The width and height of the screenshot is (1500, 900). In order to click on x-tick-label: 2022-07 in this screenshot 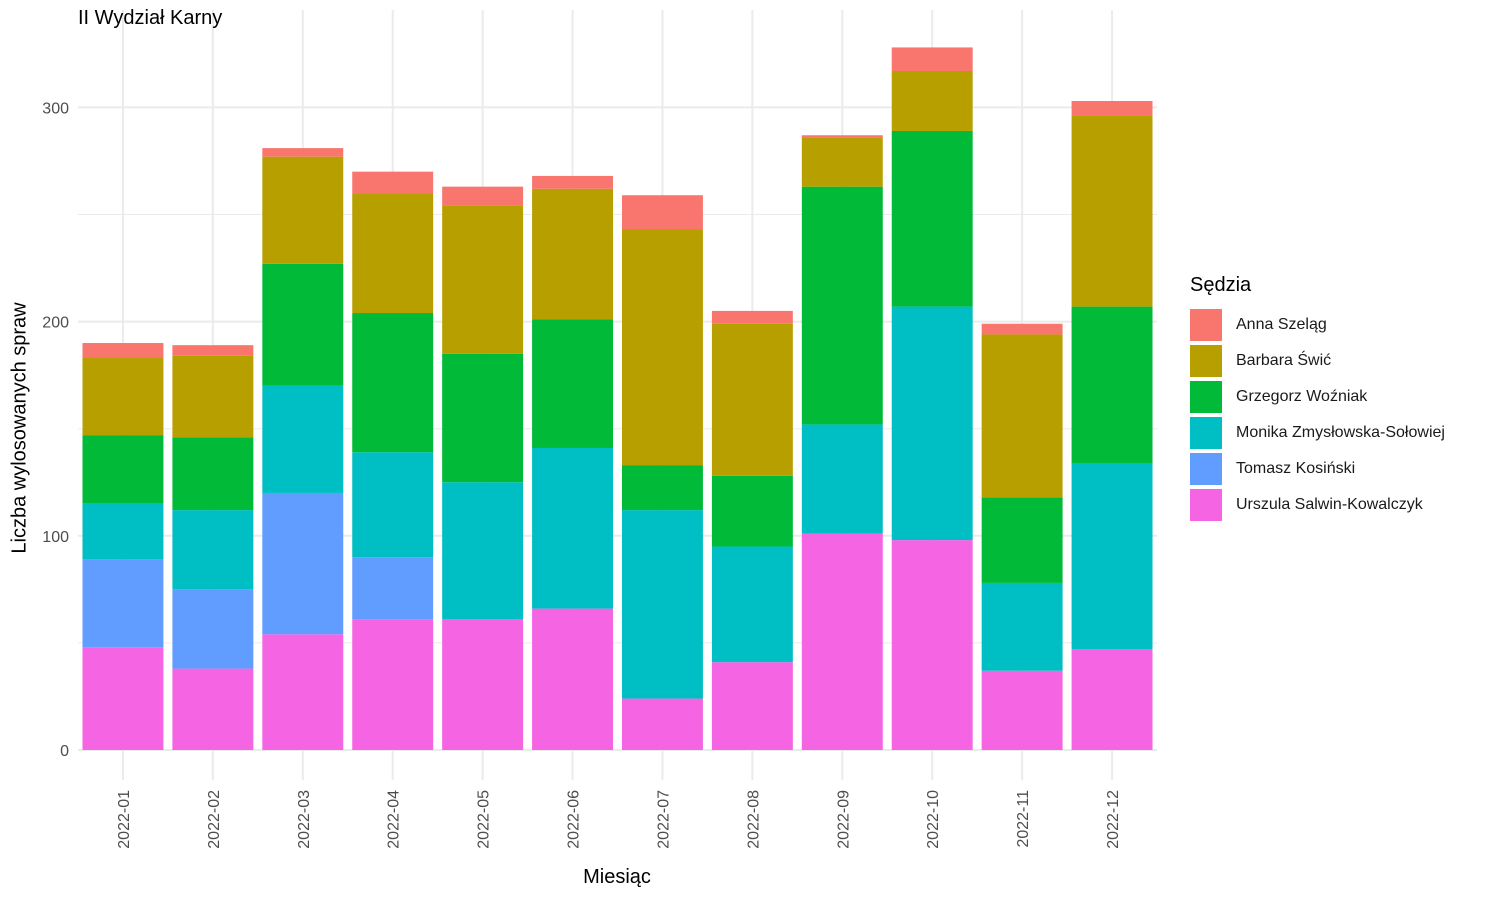, I will do `click(663, 819)`.